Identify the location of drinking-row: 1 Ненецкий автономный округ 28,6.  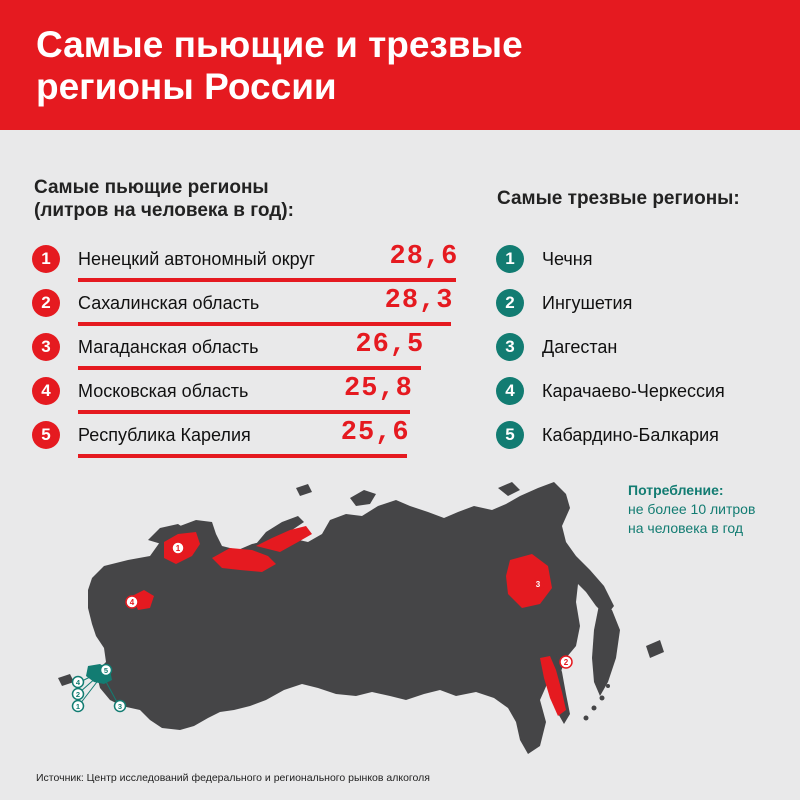
(244, 262).